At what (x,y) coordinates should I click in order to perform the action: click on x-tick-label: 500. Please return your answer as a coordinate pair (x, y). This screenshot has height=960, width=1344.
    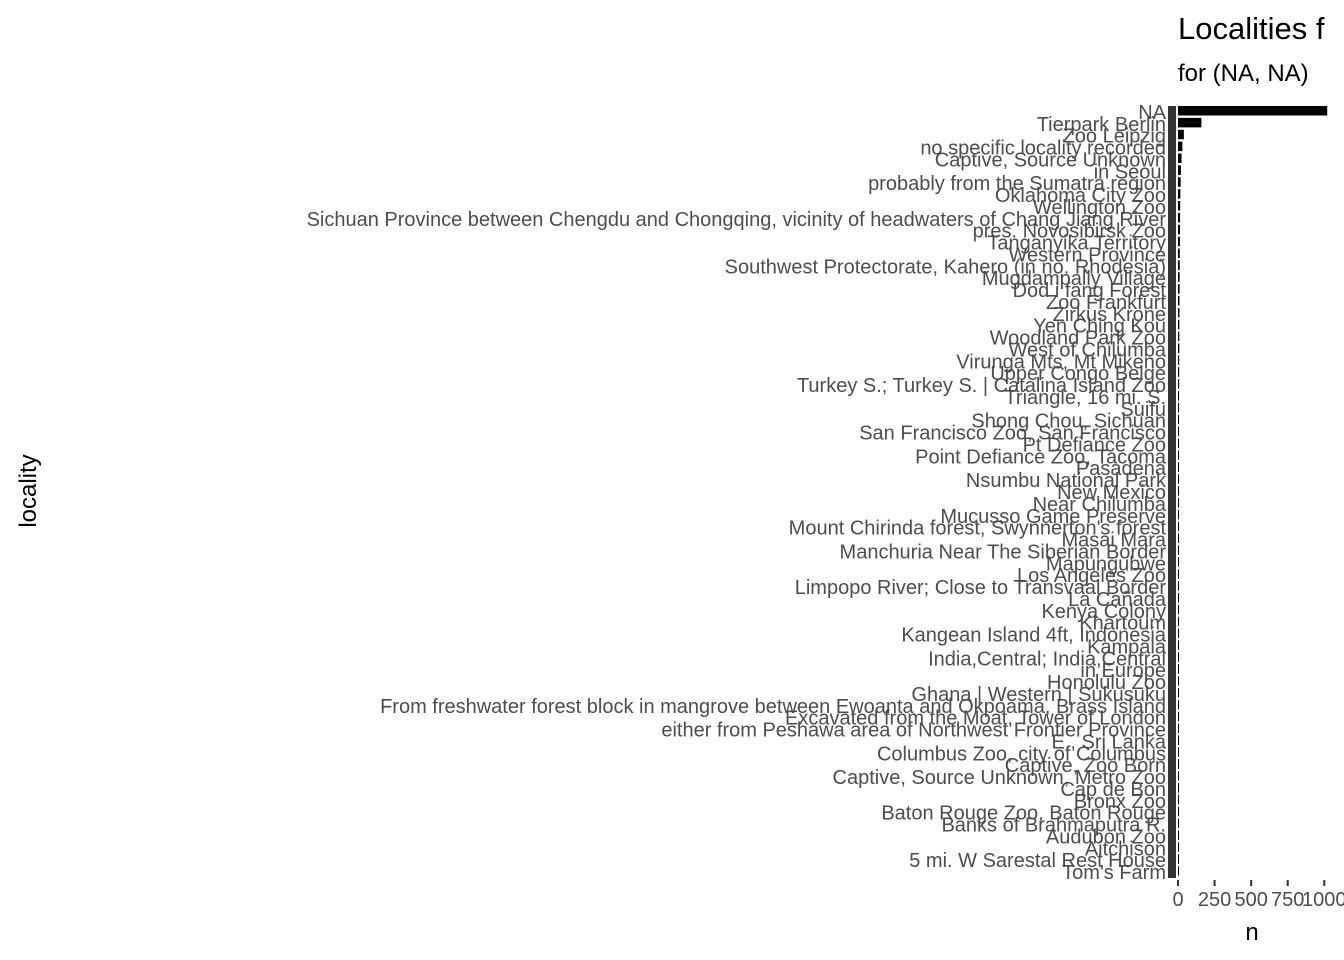
    Looking at the image, I should click on (1250, 900).